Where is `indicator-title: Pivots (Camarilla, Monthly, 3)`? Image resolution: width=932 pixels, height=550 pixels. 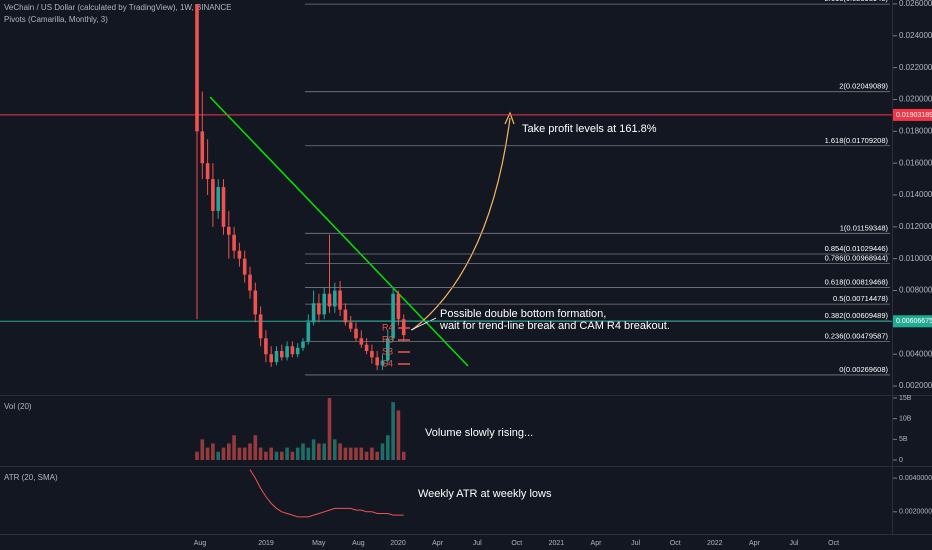
indicator-title: Pivots (Camarilla, Monthly, 3) is located at coordinates (56, 19).